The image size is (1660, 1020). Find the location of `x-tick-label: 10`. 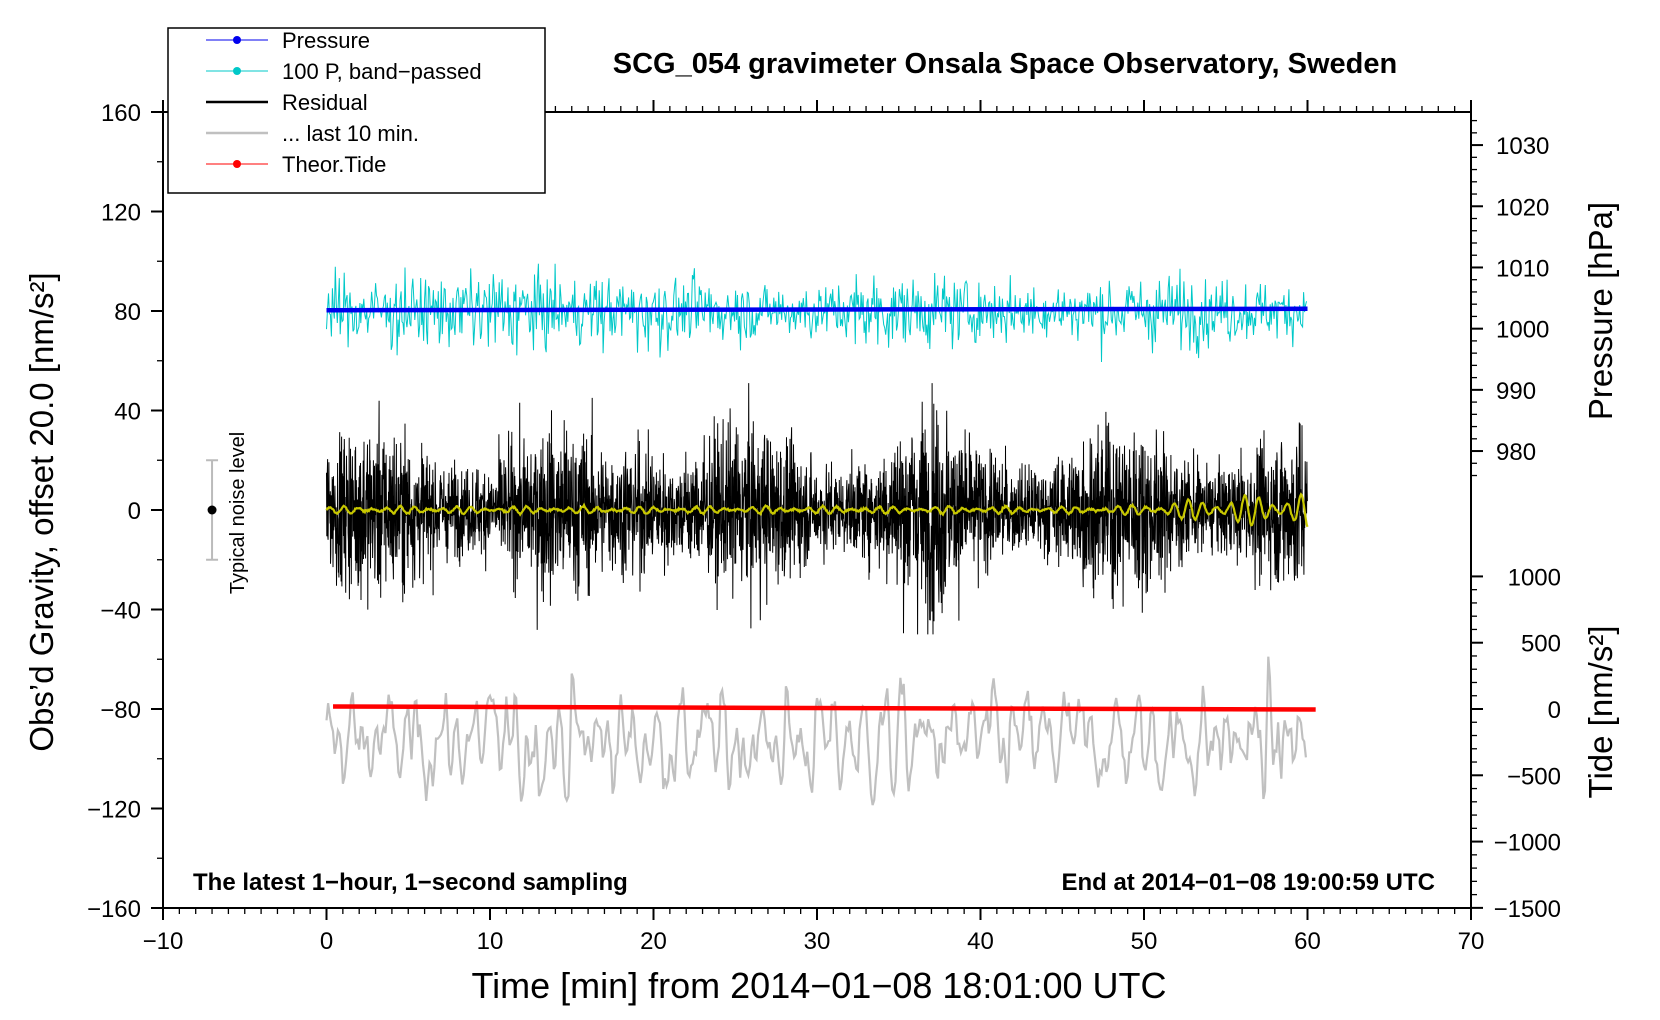

x-tick-label: 10 is located at coordinates (490, 941).